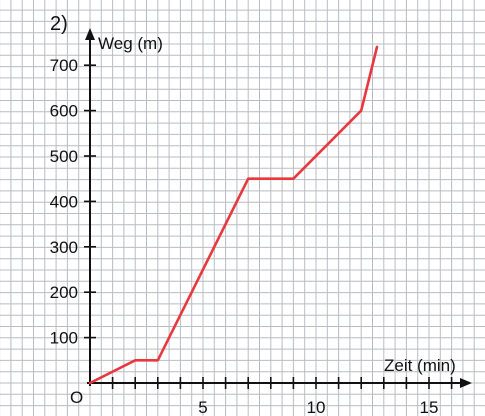 The image size is (485, 416). What do you see at coordinates (64, 111) in the screenshot?
I see `y-tick-label: 600` at bounding box center [64, 111].